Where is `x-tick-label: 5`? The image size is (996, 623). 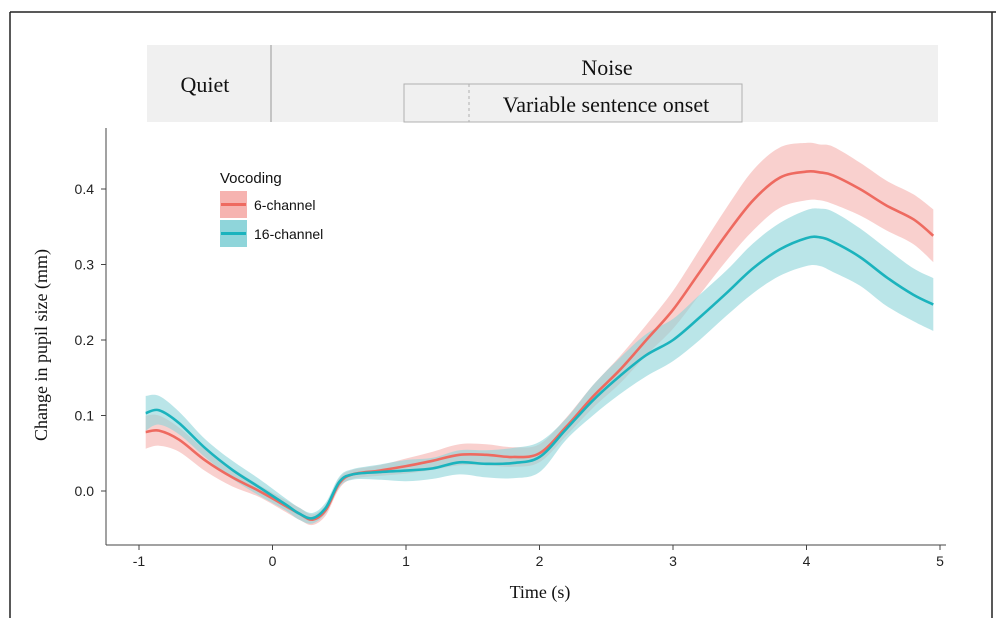 x-tick-label: 5 is located at coordinates (940, 561).